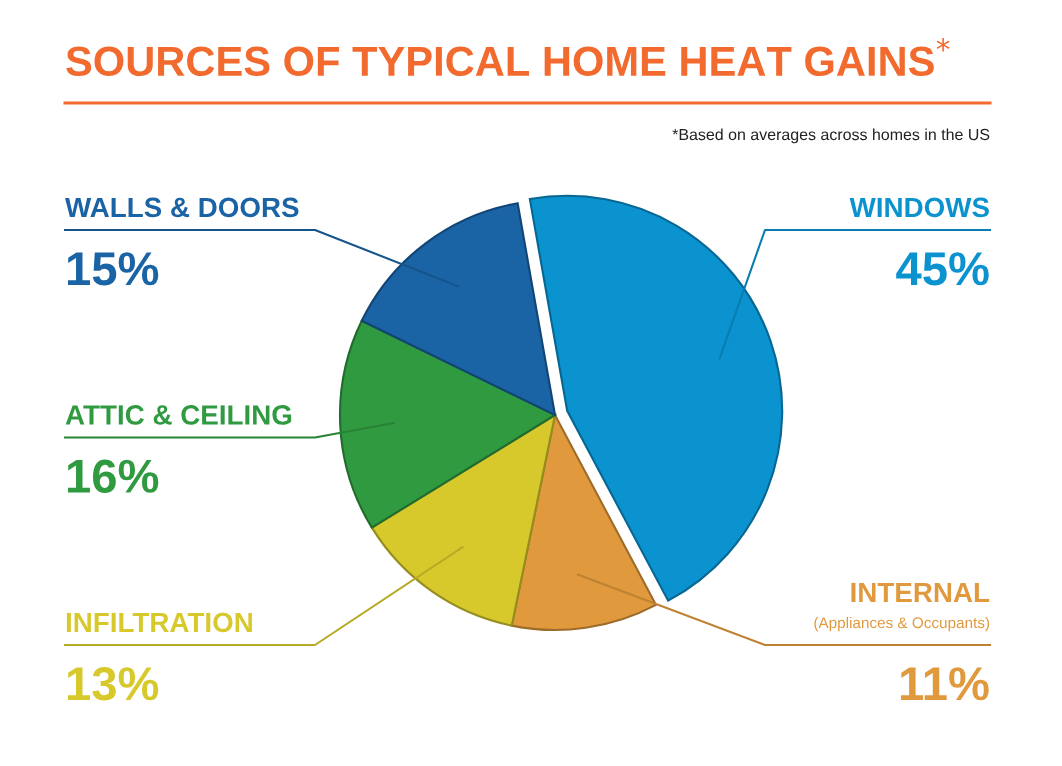 Image resolution: width=1062 pixels, height=766 pixels. Describe the element at coordinates (942, 269) in the screenshot. I see `data-label: 45%` at that location.